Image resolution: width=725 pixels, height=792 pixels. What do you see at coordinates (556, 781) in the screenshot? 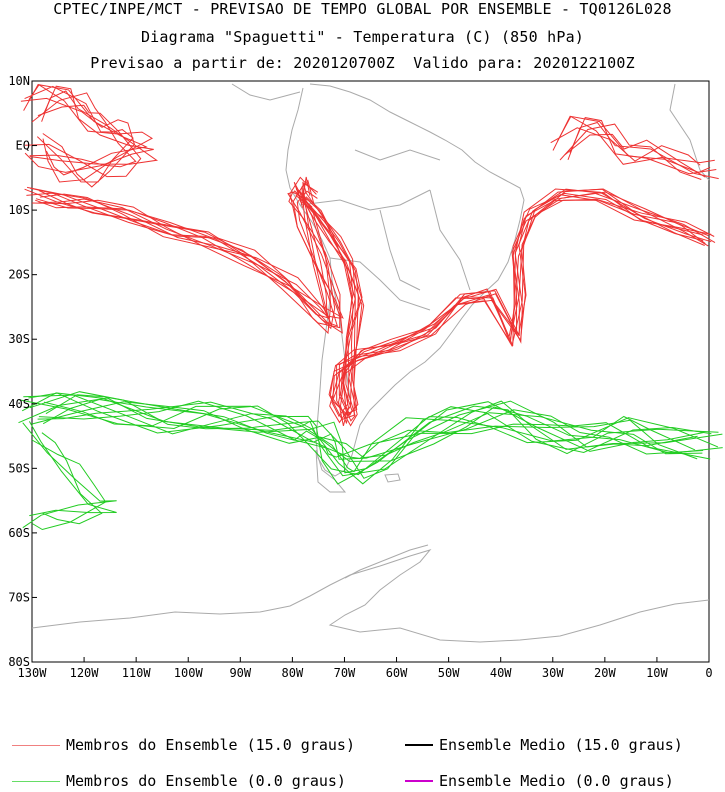
I see `legend-label-cold-mean: Ensemble Medio (0.0 graus)` at bounding box center [556, 781].